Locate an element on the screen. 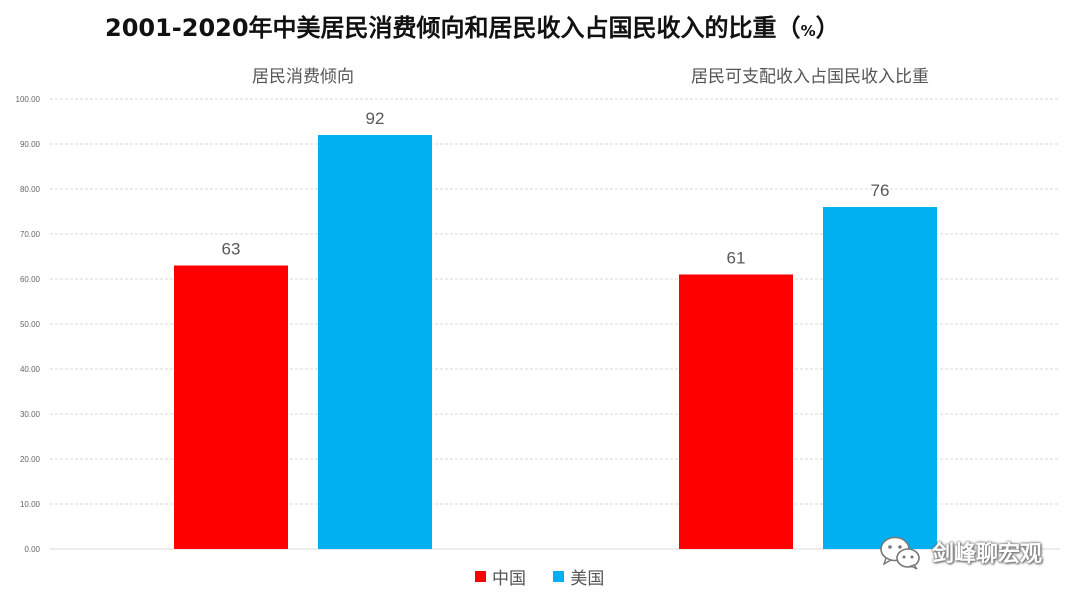 This screenshot has height=599, width=1080. watermark-text: 剑峰聊宏观 is located at coordinates (986, 554).